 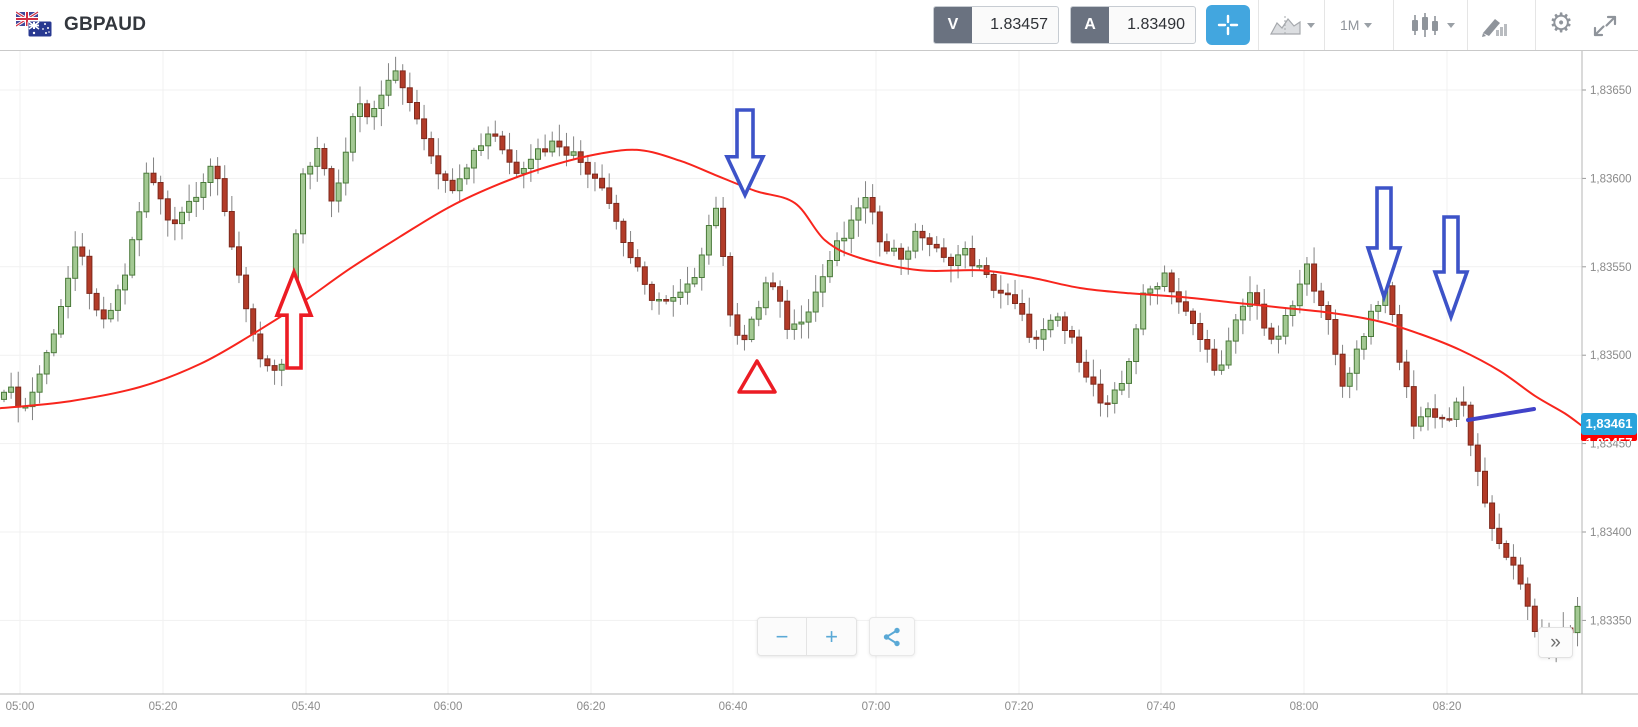 What do you see at coordinates (876, 707) in the screenshot?
I see `time-axis-label: 07:00` at bounding box center [876, 707].